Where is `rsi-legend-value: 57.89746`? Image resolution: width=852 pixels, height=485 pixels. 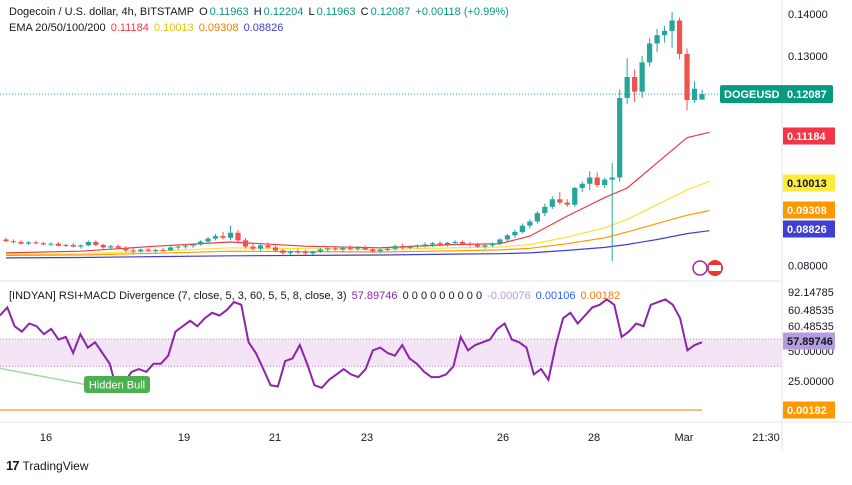
rsi-legend-value: 57.89746 is located at coordinates (374, 296).